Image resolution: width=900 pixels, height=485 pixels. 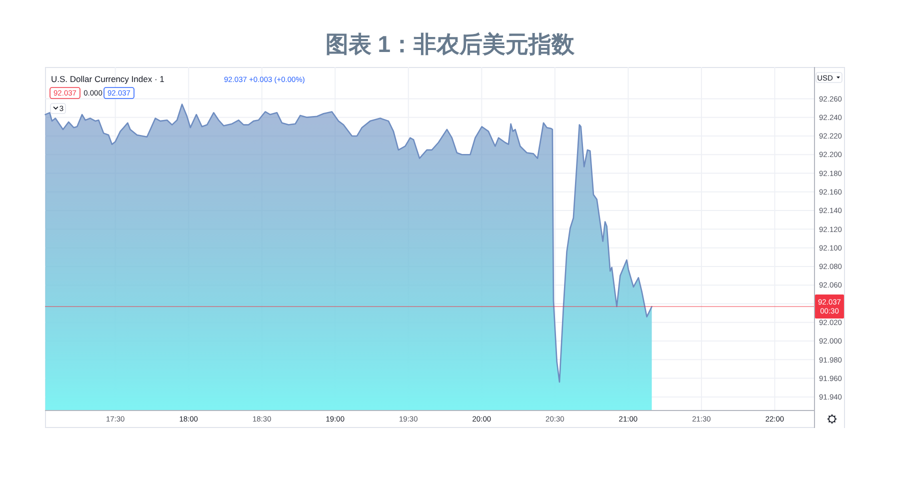 What do you see at coordinates (450, 44) in the screenshot?
I see `chart-title: 图表 1：非农后美元指数` at bounding box center [450, 44].